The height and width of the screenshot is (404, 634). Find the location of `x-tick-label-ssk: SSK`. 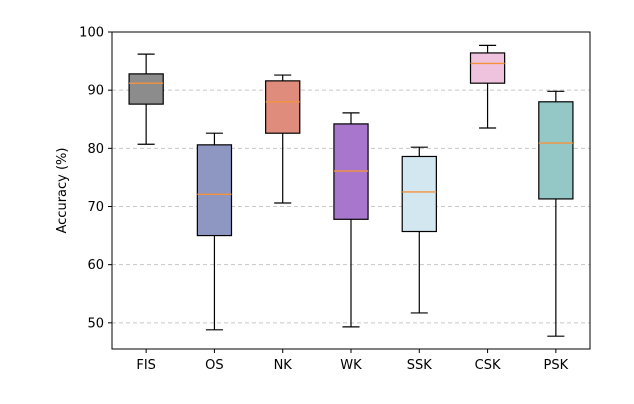

x-tick-label-ssk: SSK is located at coordinates (420, 365).